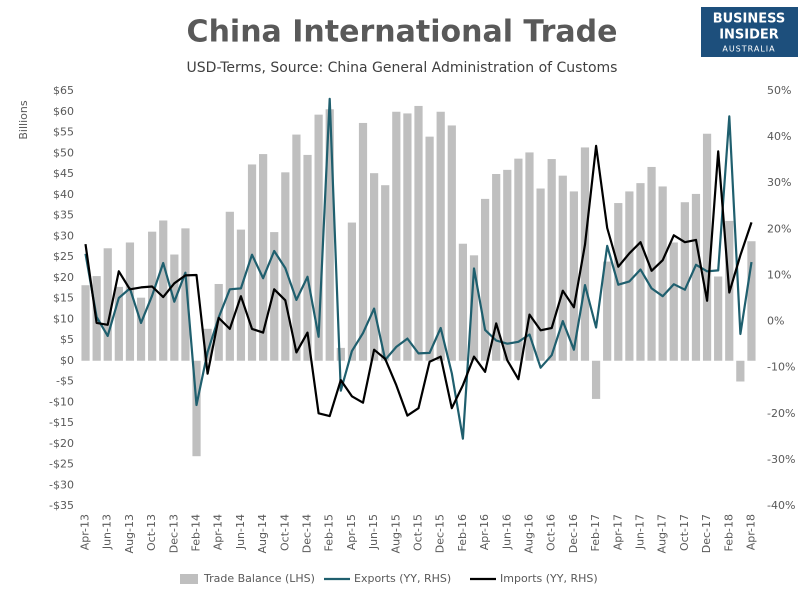  I want to click on y2-tick-label: -10%, so click(781, 367).